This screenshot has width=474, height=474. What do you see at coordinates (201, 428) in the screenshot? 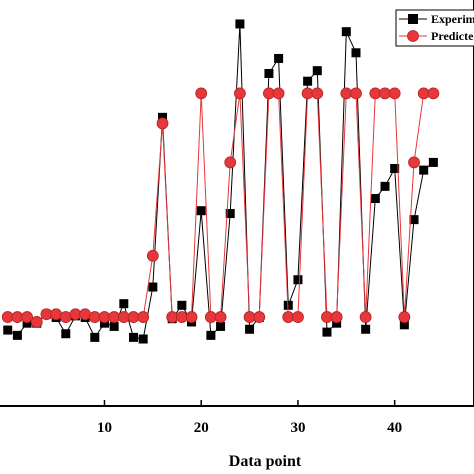
I see `x-tick-label-20: 20` at bounding box center [201, 428].